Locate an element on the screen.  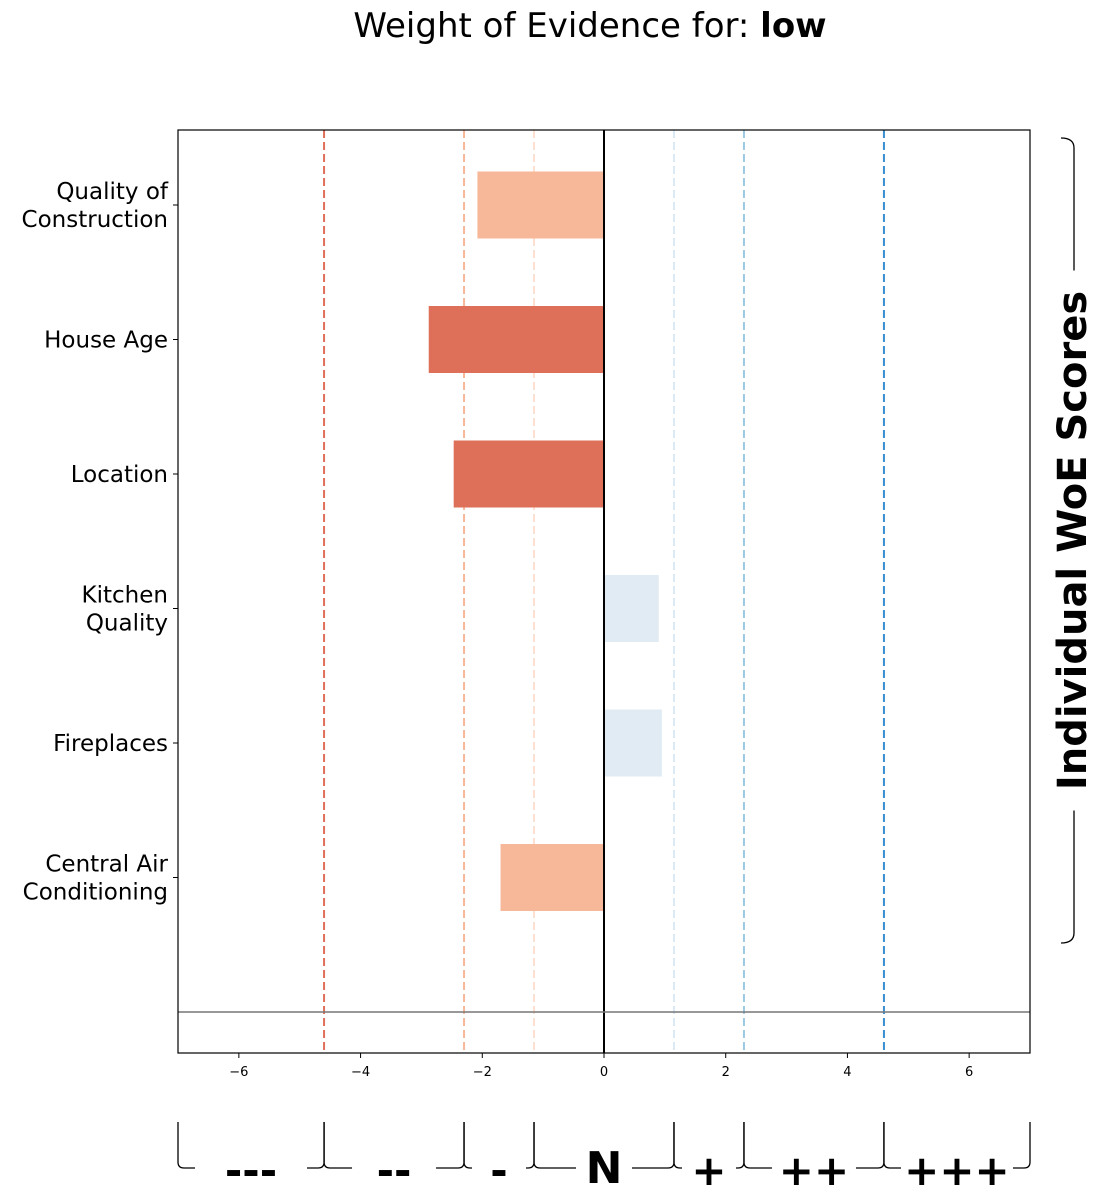
y-tick-label-line: Fireplaces is located at coordinates (110, 744).